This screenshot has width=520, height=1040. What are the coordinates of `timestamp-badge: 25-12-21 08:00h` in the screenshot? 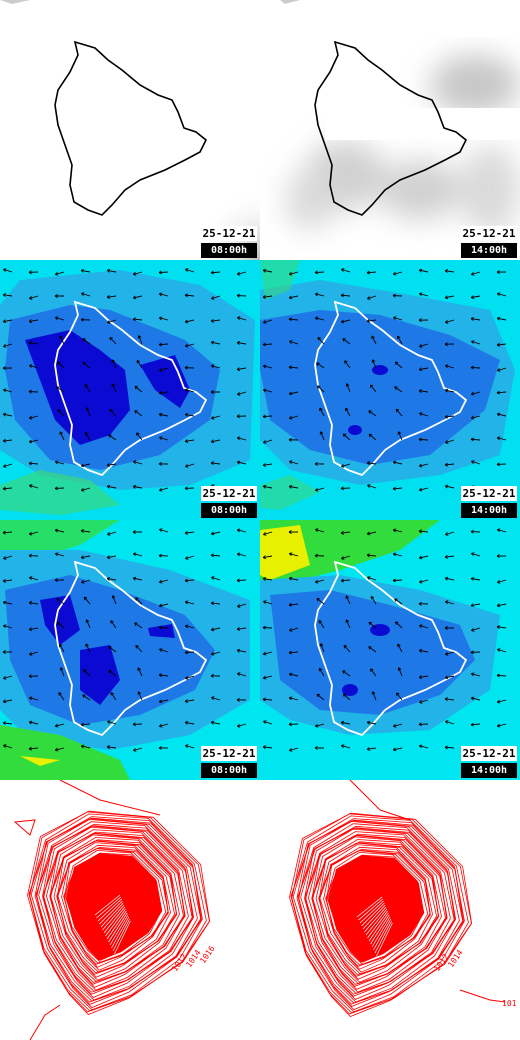 It's located at (229, 502).